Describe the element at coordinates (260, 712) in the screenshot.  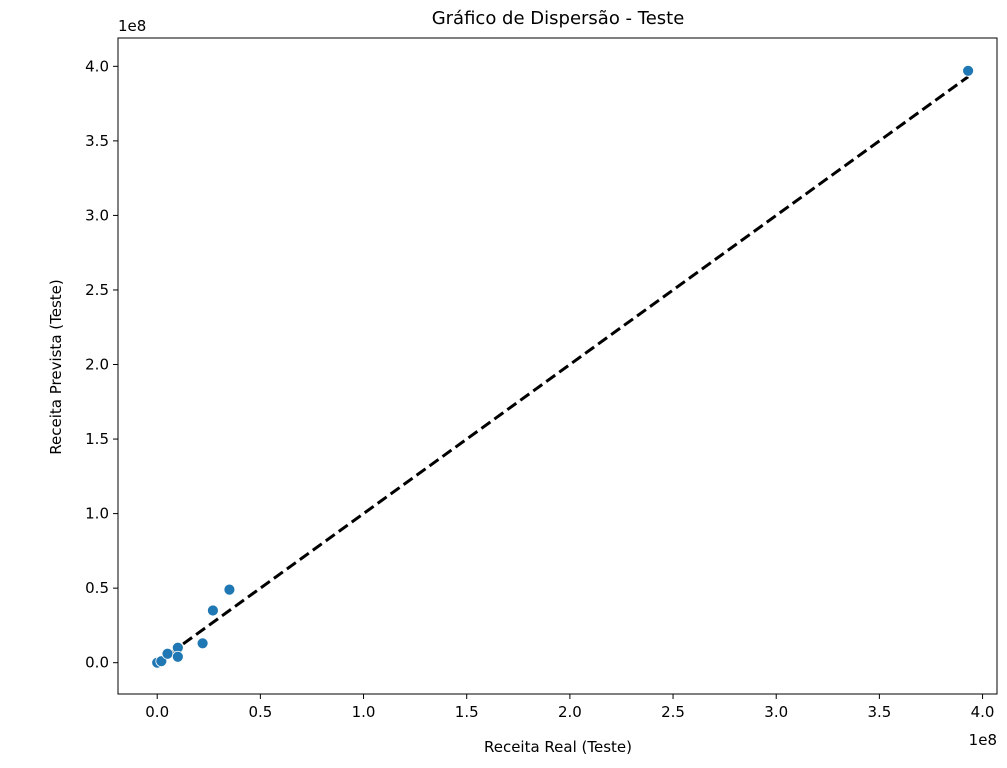
I see `x-tick-label: 0.5` at that location.